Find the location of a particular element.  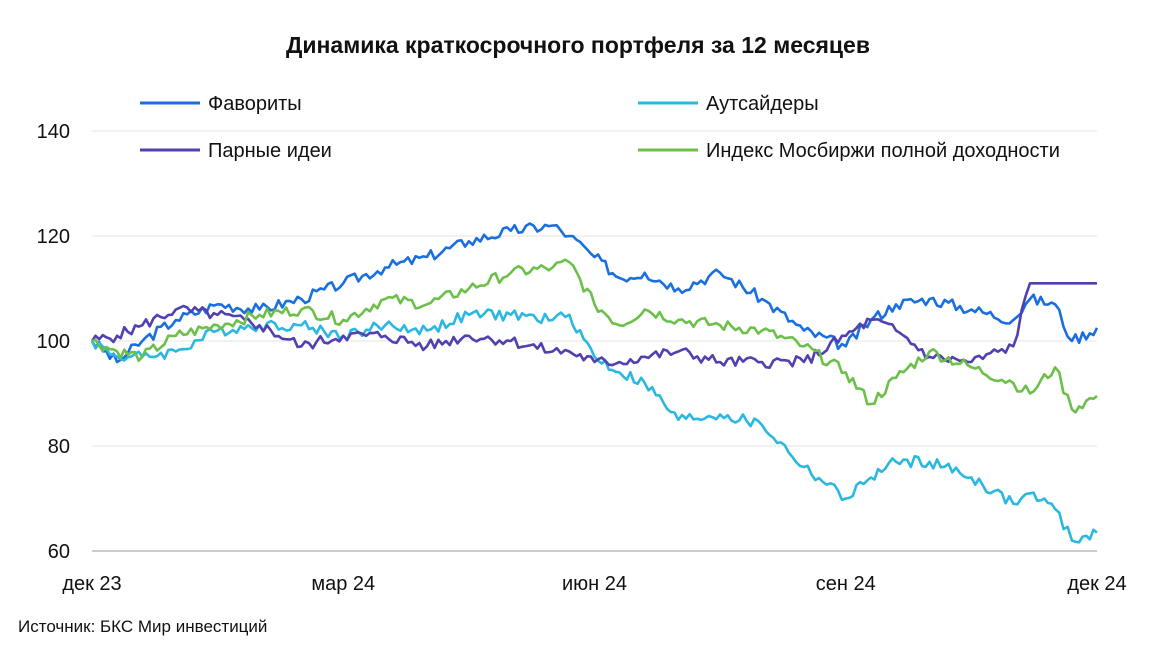

legend-label-4: Индекс Мосбиржи полной доходности is located at coordinates (883, 151).